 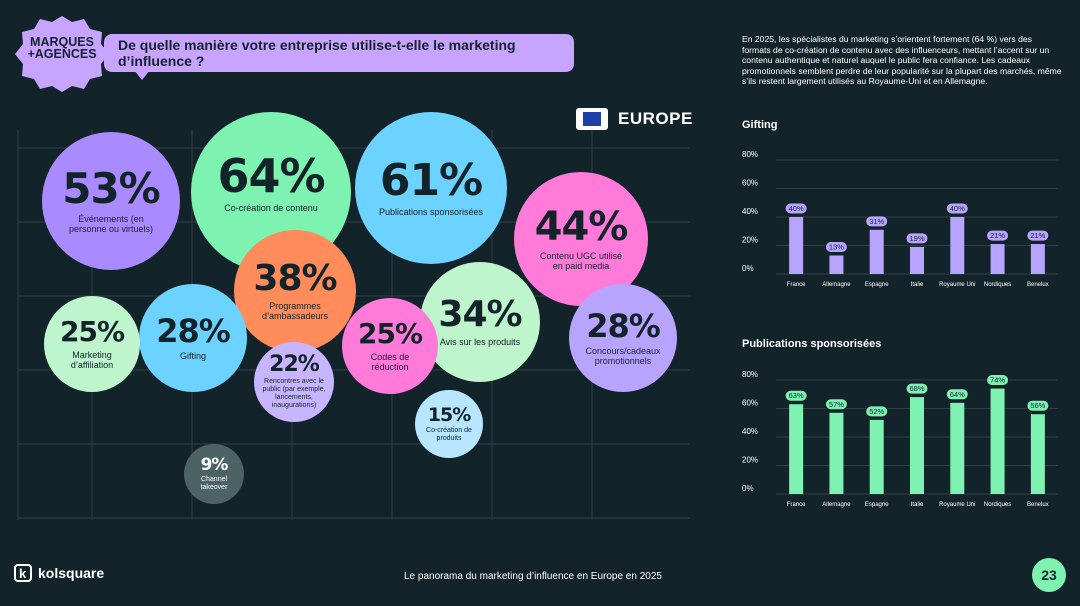 I want to click on value-label: 13%, so click(x=836, y=246).